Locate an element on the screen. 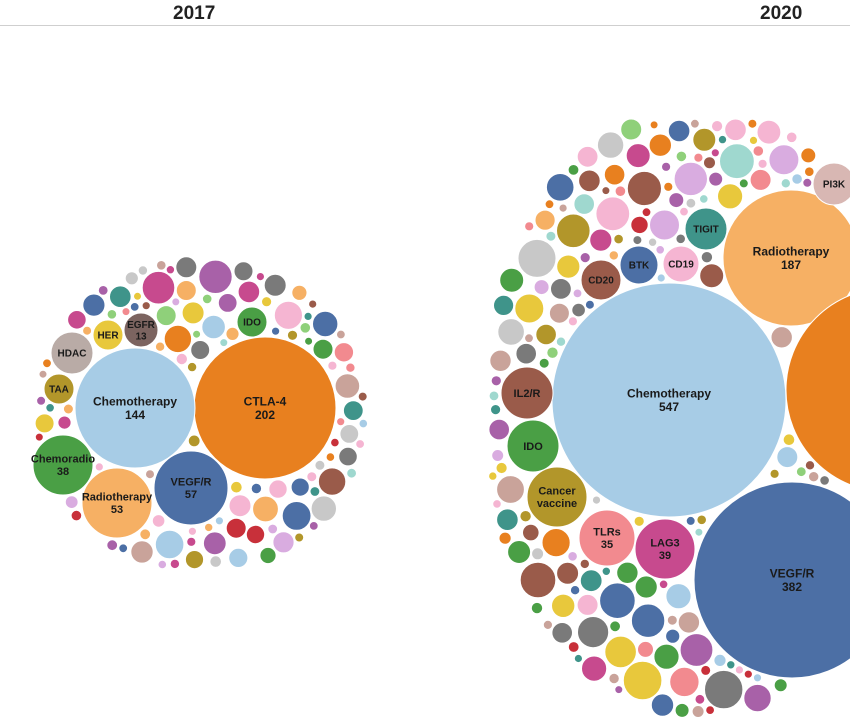  bubble-label: CD20 is located at coordinates (601, 281).